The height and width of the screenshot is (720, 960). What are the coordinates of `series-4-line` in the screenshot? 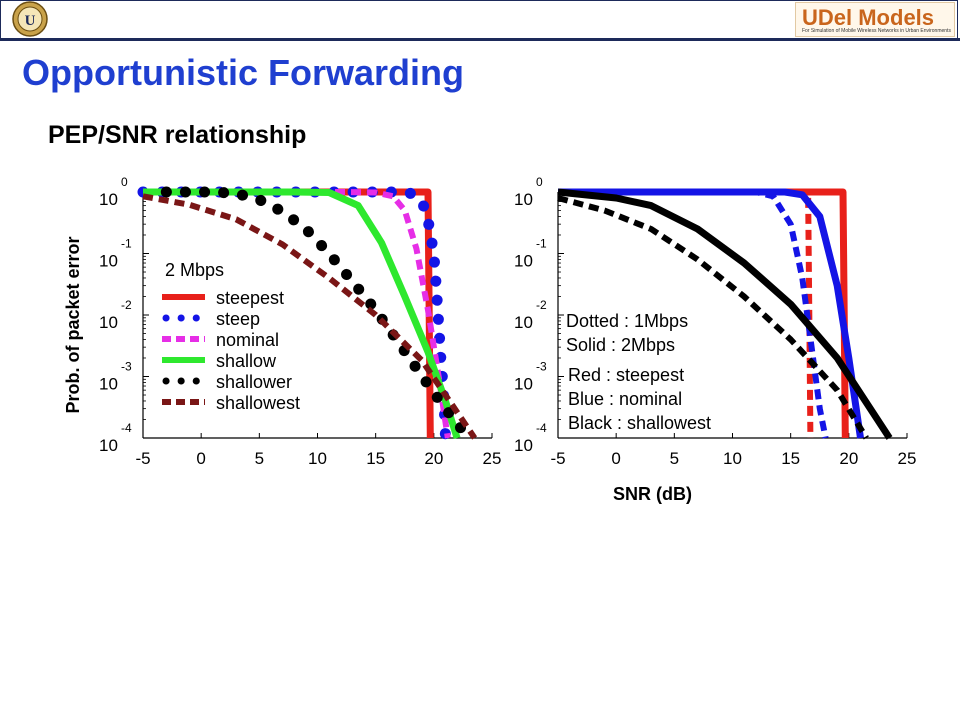 It's located at (693, 314).